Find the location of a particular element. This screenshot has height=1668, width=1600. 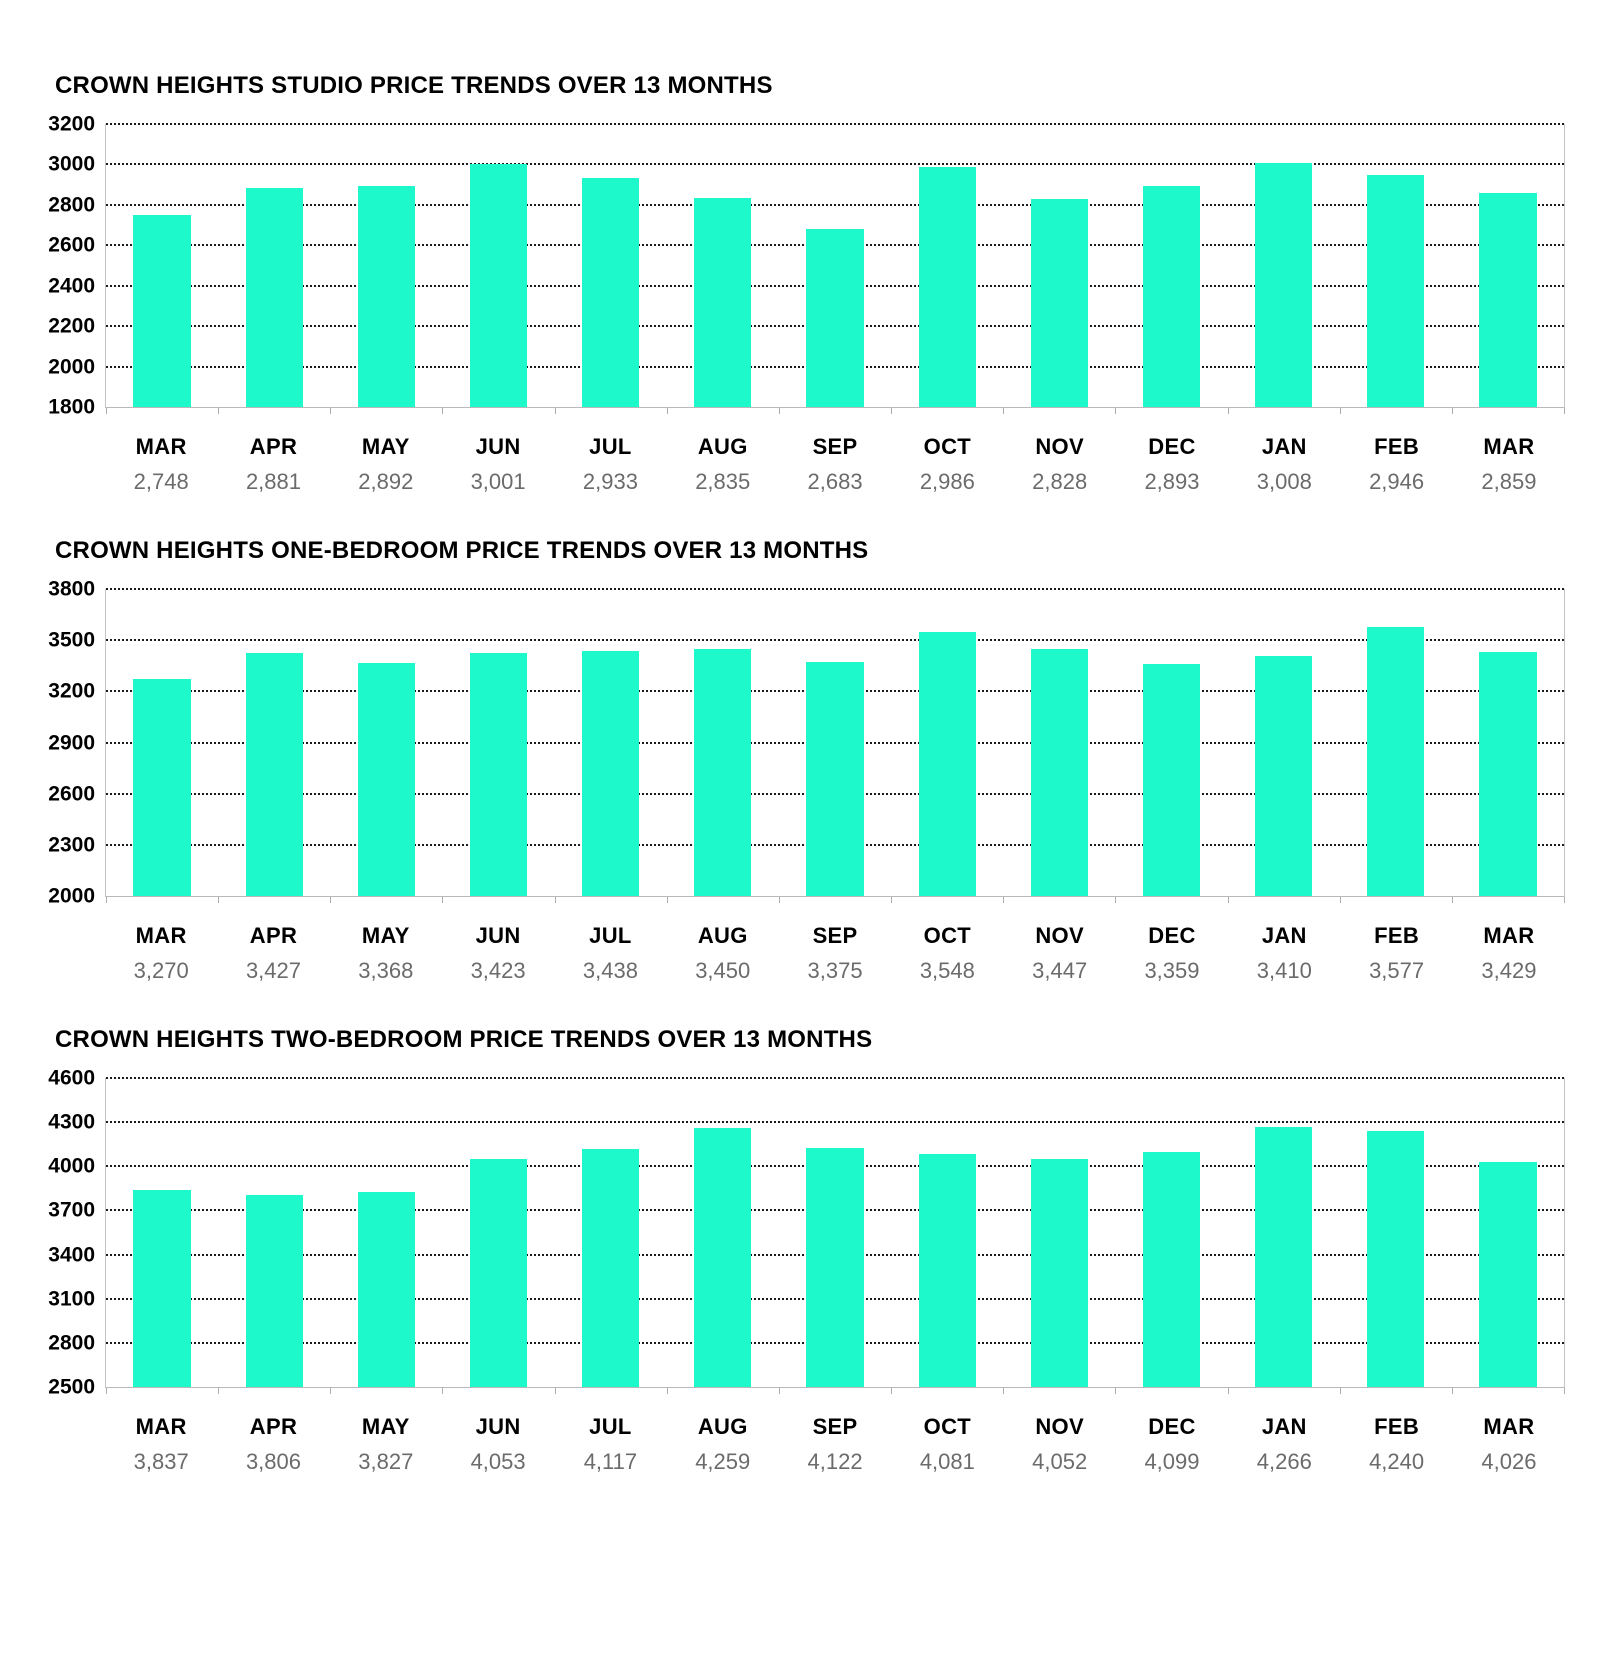

x-label-column: JUL 3,438 is located at coordinates (610, 953).